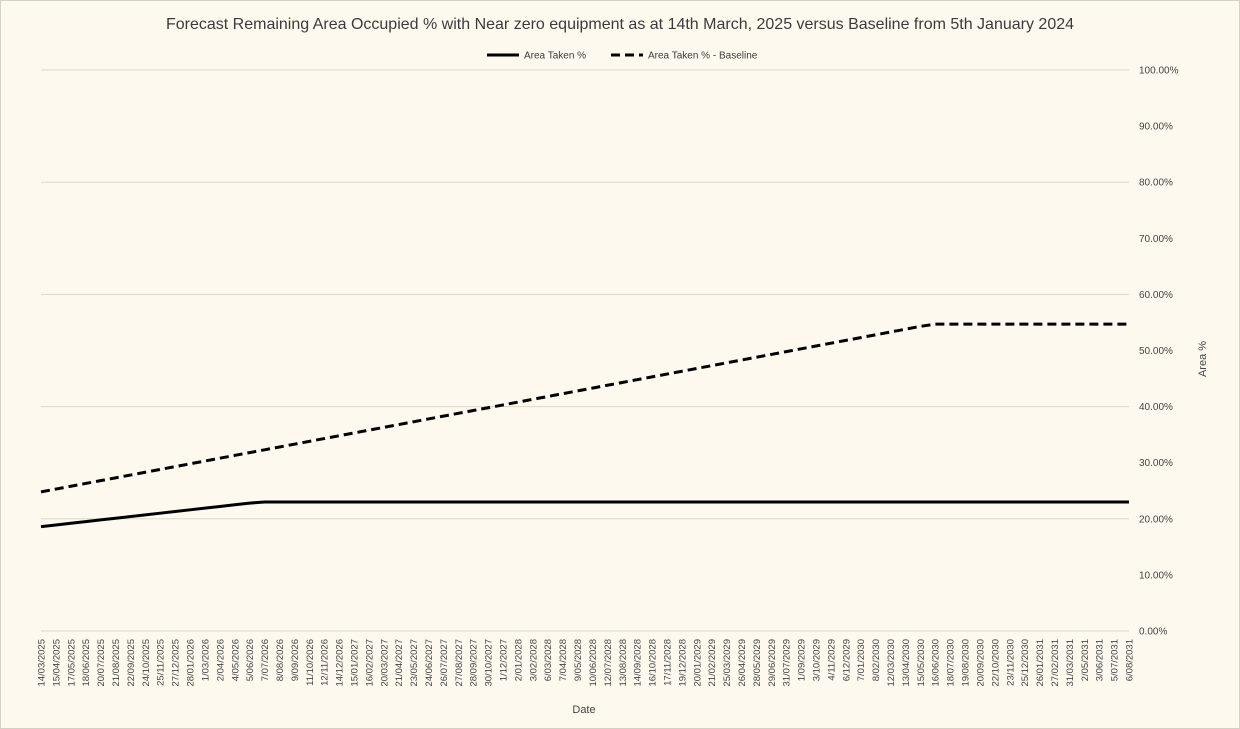  Describe the element at coordinates (936, 663) in the screenshot. I see `x-tick-label: 16/06/2030` at that location.